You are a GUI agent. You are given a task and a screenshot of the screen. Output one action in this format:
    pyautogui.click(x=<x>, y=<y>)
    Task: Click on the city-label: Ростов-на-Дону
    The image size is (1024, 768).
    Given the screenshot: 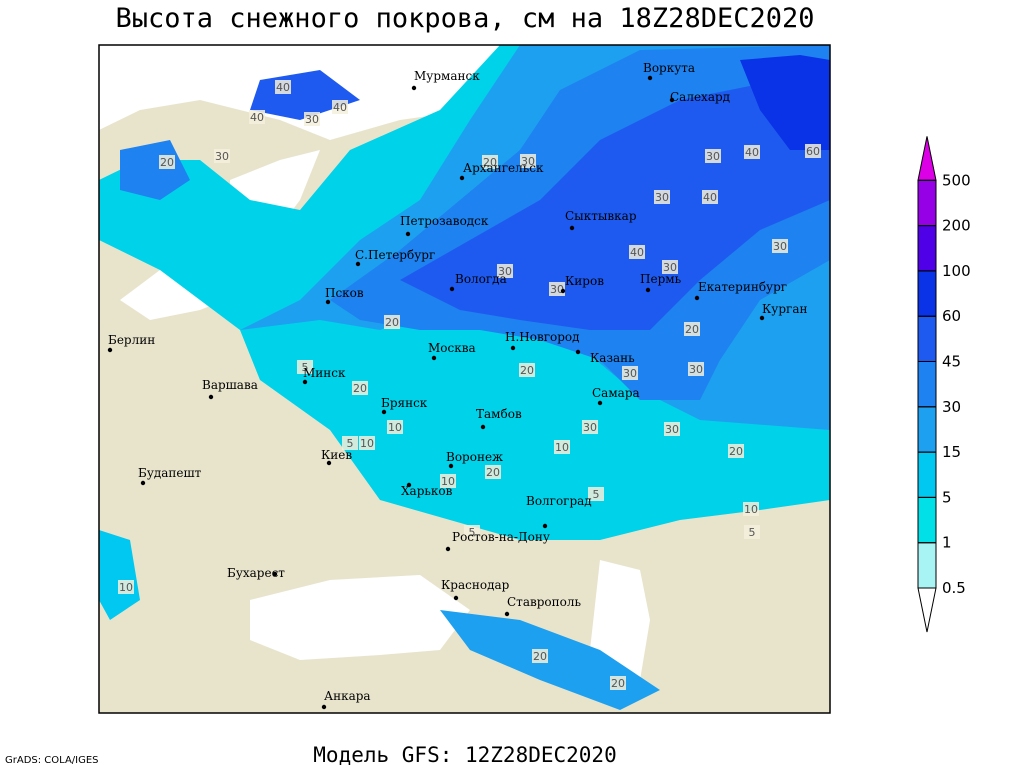 What is the action you would take?
    pyautogui.click(x=501, y=537)
    